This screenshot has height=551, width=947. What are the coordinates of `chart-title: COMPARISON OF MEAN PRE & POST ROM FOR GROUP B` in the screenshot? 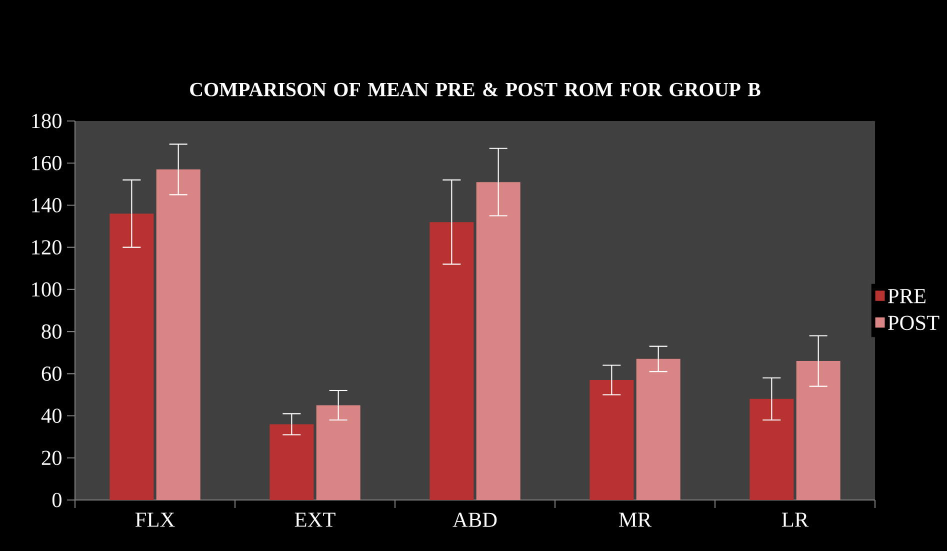 It's located at (475, 89).